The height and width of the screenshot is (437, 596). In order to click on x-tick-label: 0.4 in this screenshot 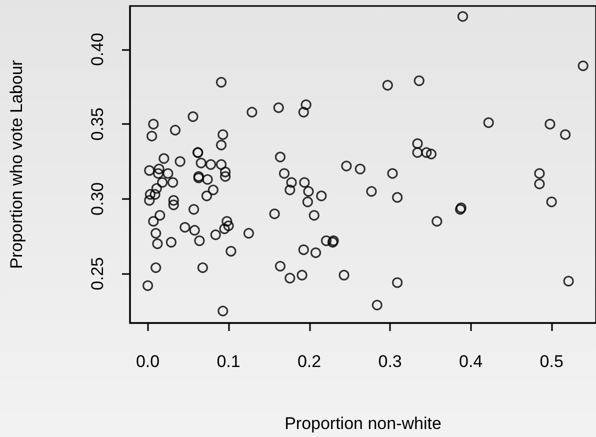, I will do `click(471, 361)`.